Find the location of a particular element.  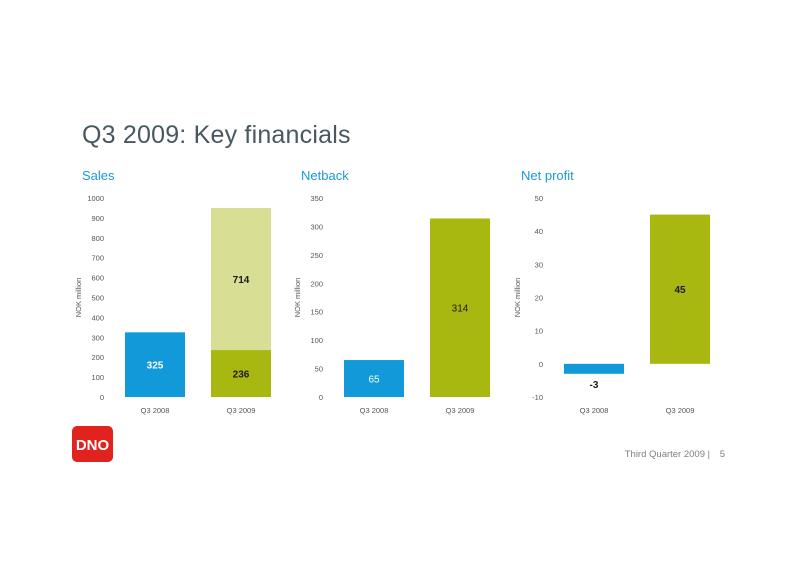

data-label: 314 is located at coordinates (460, 309).